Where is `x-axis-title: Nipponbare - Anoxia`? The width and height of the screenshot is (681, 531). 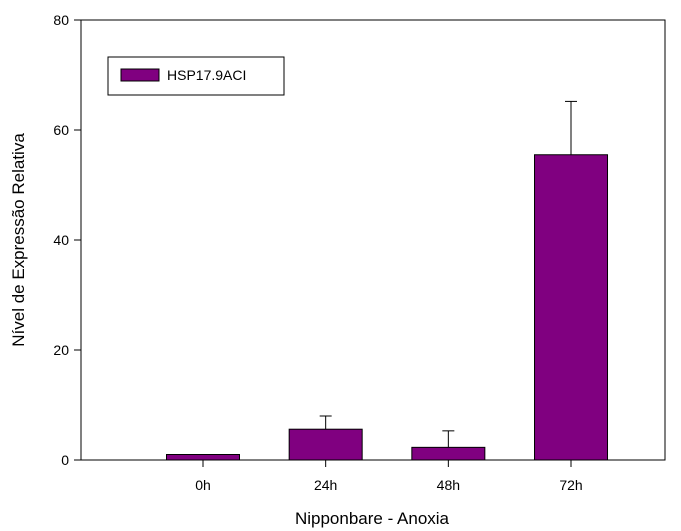 x-axis-title: Nipponbare - Anoxia is located at coordinates (372, 518).